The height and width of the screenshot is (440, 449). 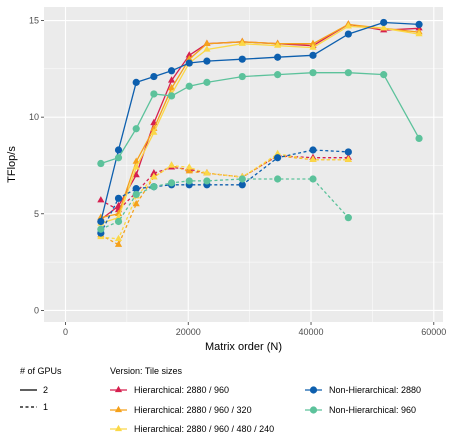 I want to click on legend-color-label: Hierarchical: 2880 / 960 / 320, so click(x=193, y=410).